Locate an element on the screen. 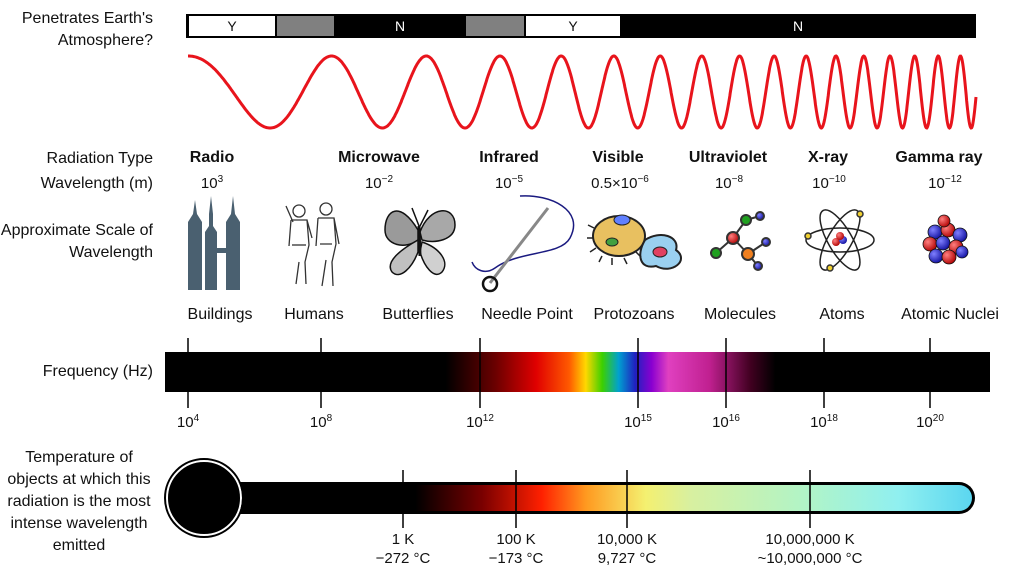  frequency-tick: 10¹⁸ is located at coordinates (824, 422).